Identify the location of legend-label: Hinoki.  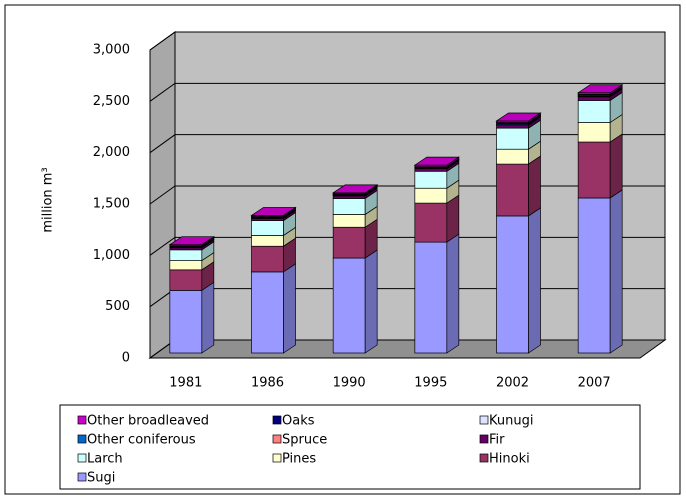
(509, 459).